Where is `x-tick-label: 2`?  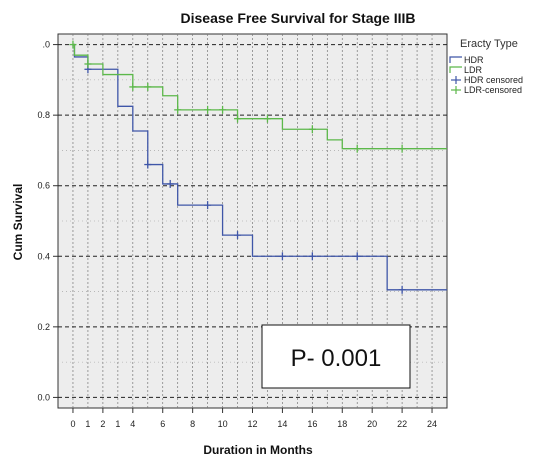 x-tick-label: 2 is located at coordinates (102, 424).